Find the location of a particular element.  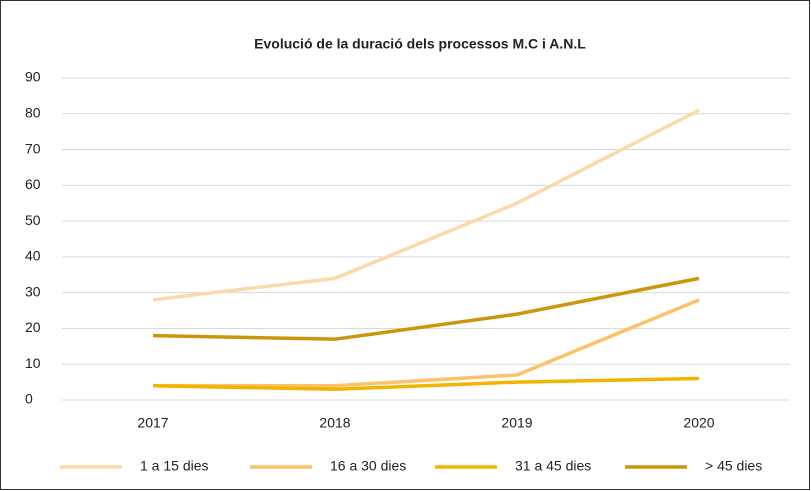

y-tick-label: 70 is located at coordinates (33, 148).